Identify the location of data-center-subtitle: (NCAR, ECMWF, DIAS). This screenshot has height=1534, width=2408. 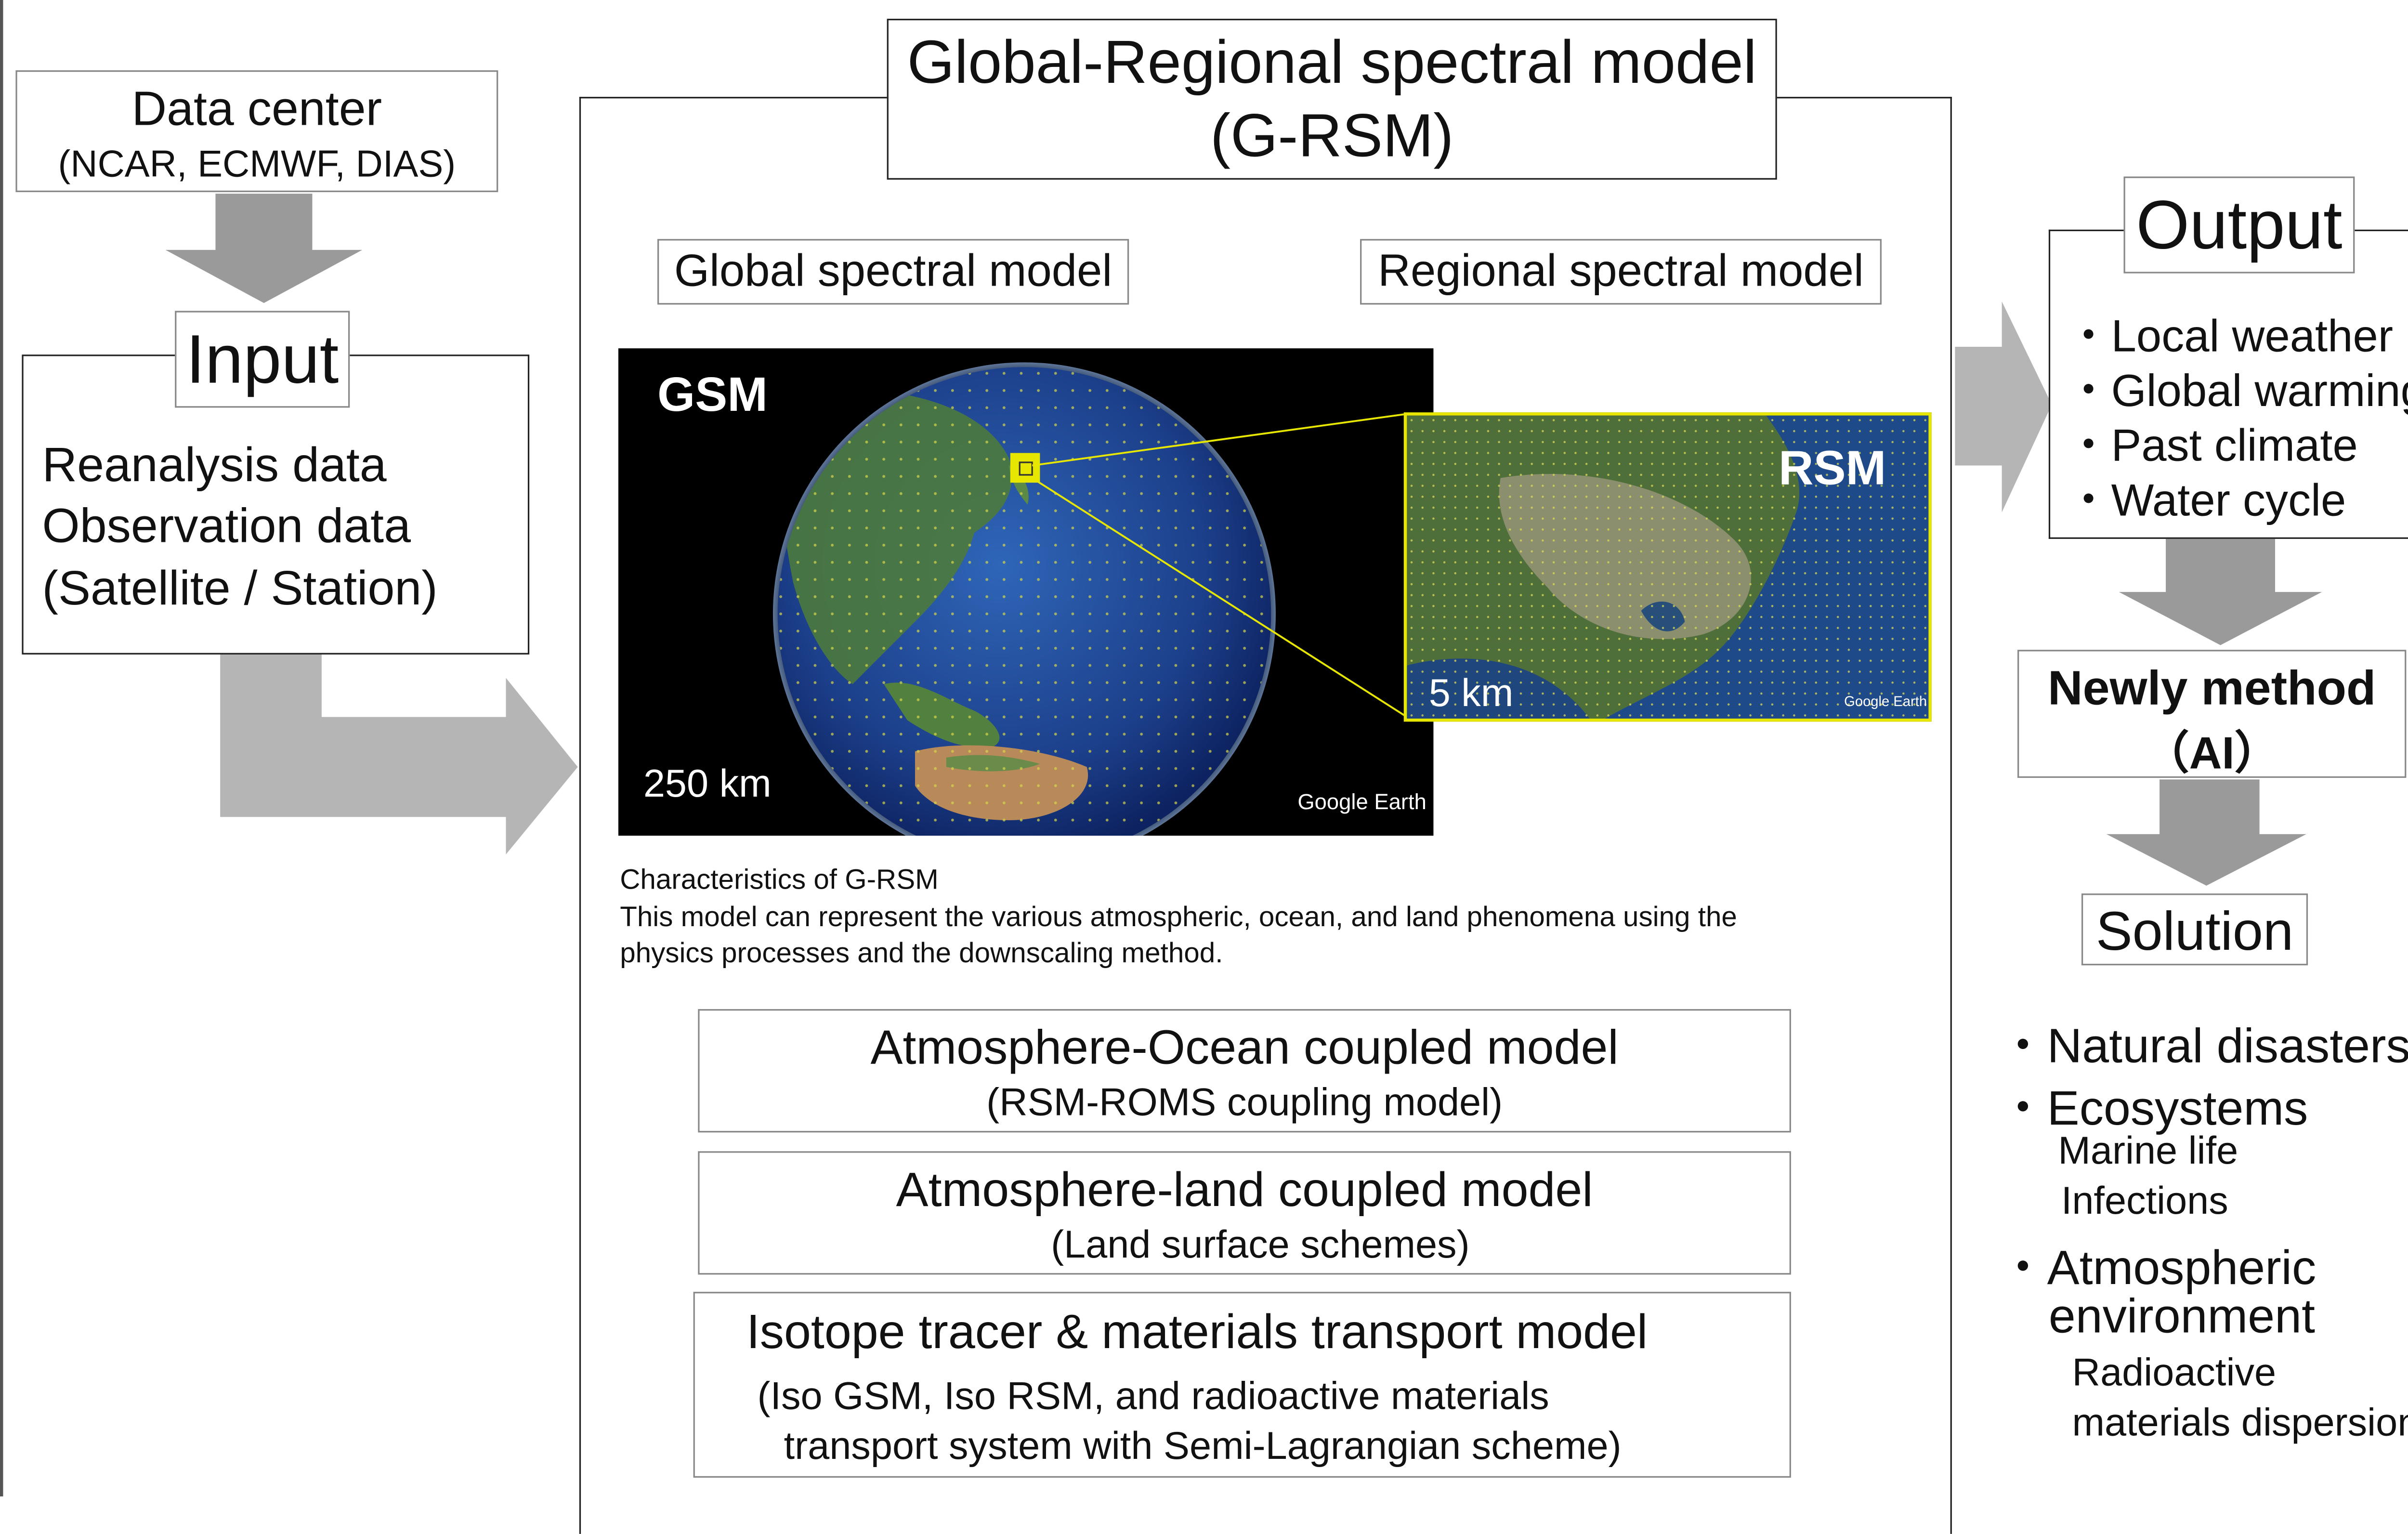
(257, 165).